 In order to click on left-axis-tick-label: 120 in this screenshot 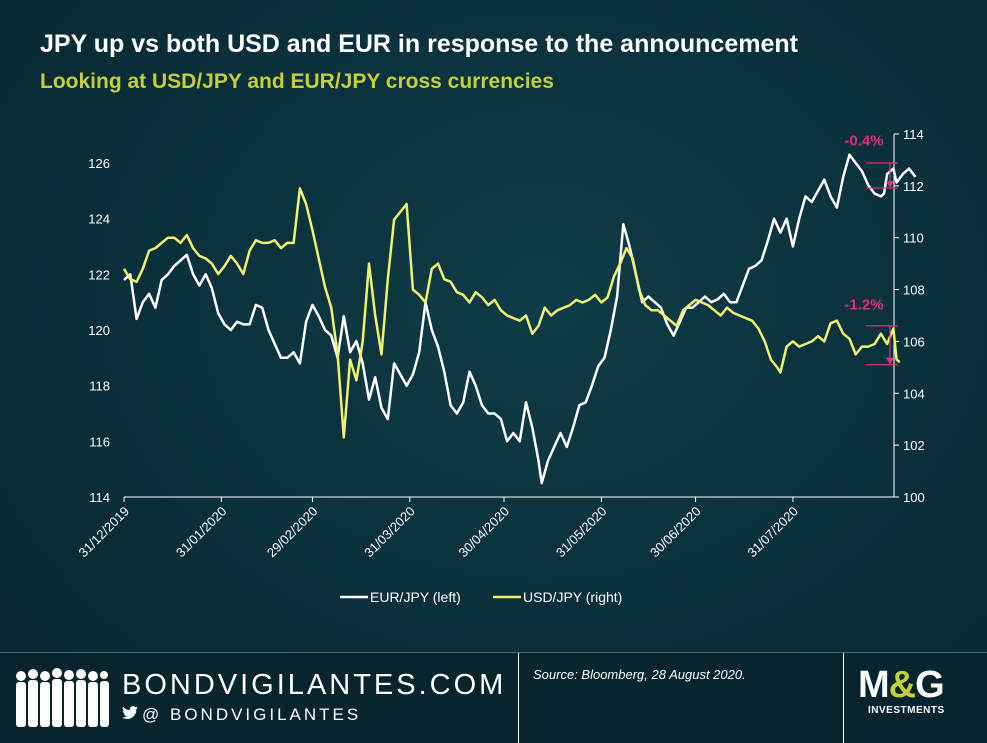, I will do `click(99, 330)`.